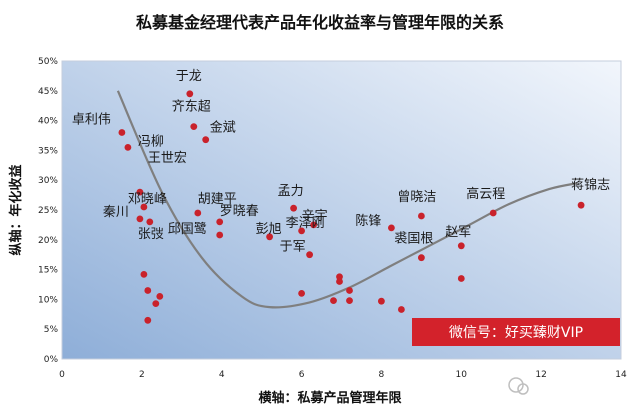 The width and height of the screenshot is (640, 419). I want to click on point-label: 秦川, so click(116, 212).